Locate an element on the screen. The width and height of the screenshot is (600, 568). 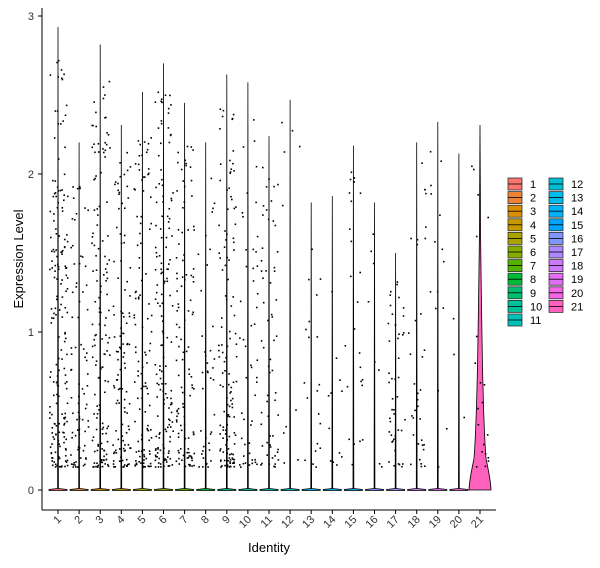
x-tick-label: 4 is located at coordinates (121, 520).